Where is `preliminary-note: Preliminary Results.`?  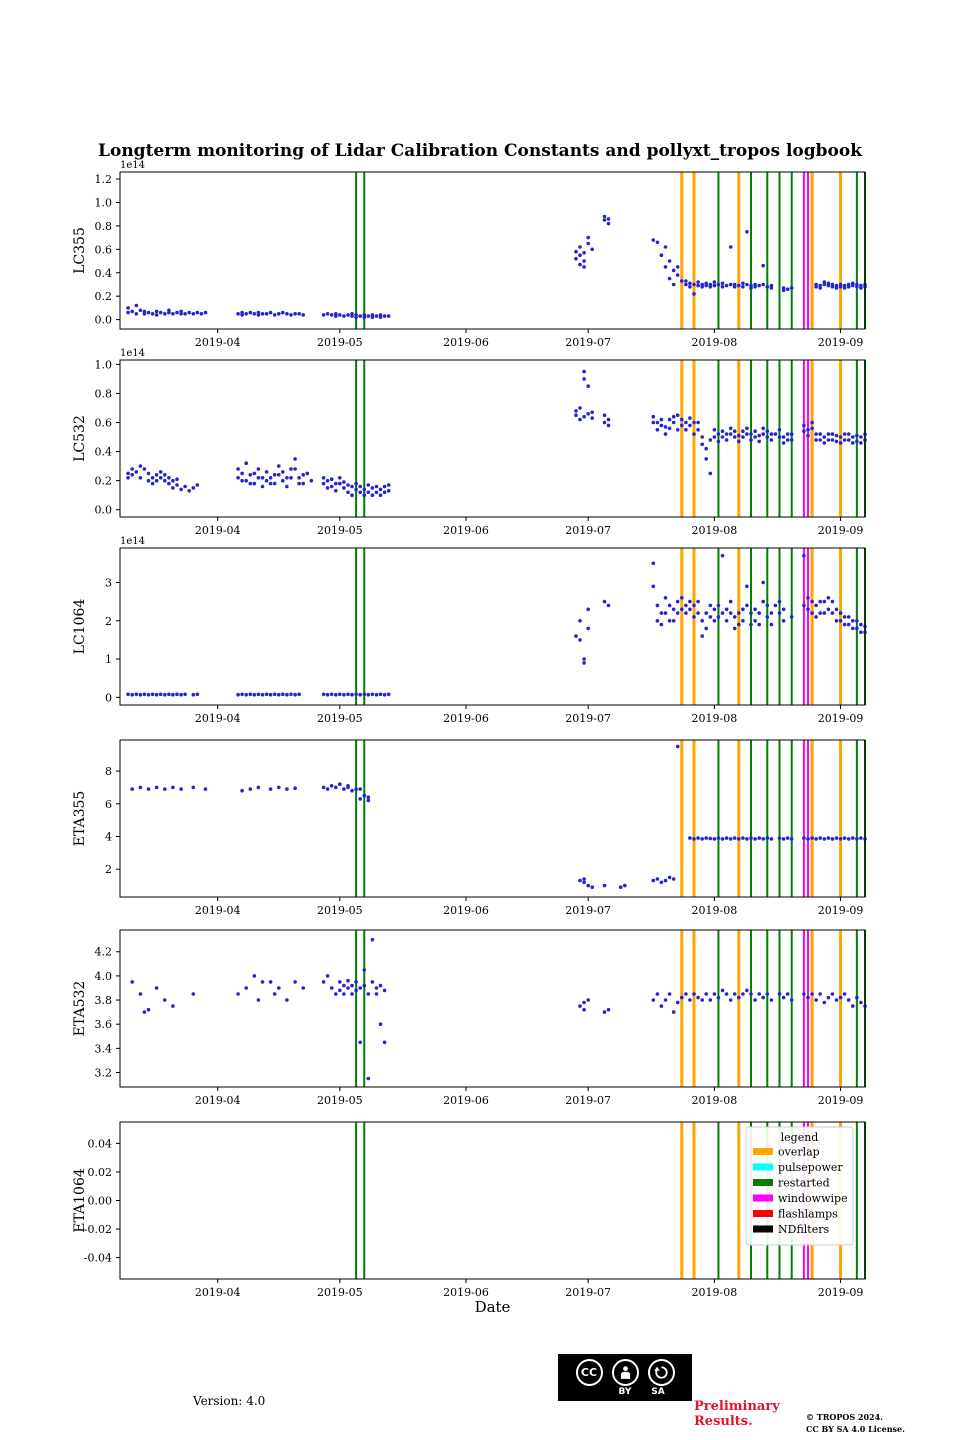 preliminary-note: Preliminary Results. is located at coordinates (737, 1414).